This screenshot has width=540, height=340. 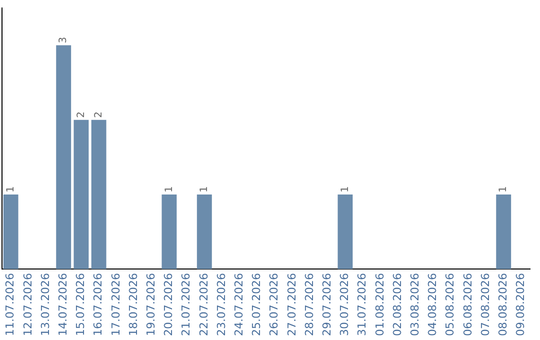 I want to click on x-tick-label: 24.07.2026, so click(x=239, y=304).